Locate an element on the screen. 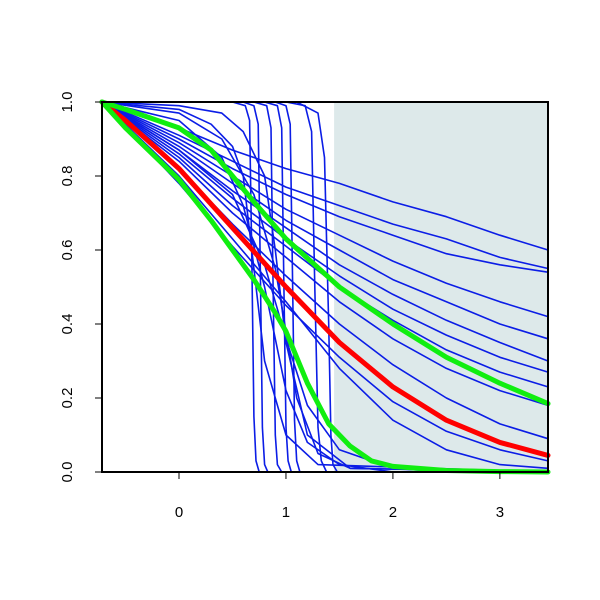  y-tick-label: 0.8 is located at coordinates (67, 176).